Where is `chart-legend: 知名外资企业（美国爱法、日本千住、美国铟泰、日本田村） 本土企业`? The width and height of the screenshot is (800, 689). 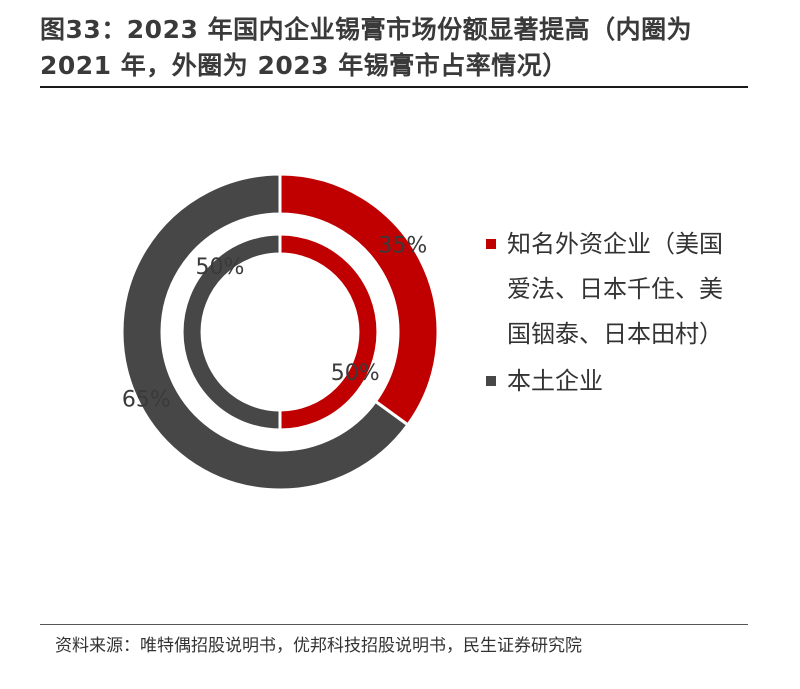
chart-legend: 知名外资企业（美国爱法、日本千住、美国铟泰、日本田村） 本土企业 is located at coordinates (615, 313).